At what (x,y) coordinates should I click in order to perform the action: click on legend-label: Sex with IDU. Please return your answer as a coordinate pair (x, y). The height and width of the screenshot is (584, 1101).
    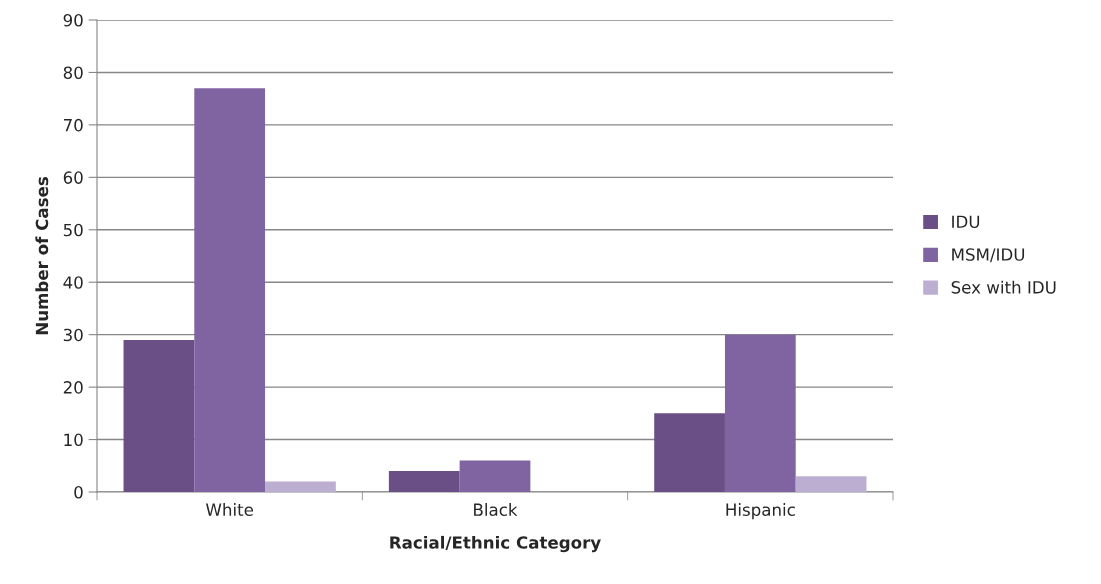
    Looking at the image, I should click on (1003, 287).